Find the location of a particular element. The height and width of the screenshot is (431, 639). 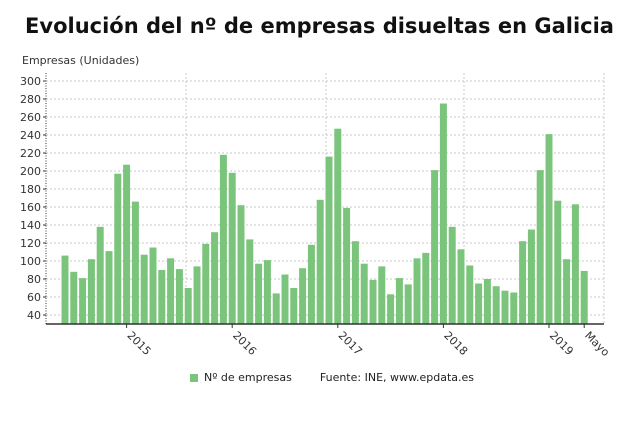

x-tick-label: 2015 is located at coordinates (138, 343).